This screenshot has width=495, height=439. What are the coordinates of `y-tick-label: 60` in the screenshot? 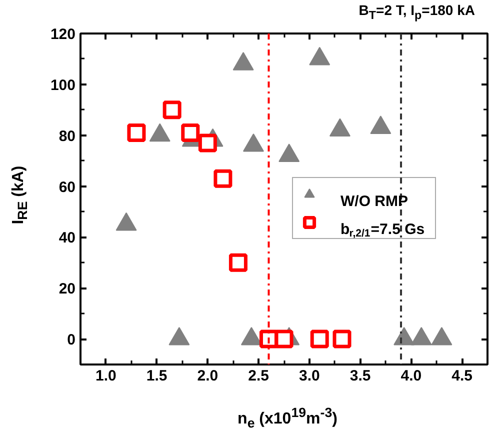 It's located at (67, 187).